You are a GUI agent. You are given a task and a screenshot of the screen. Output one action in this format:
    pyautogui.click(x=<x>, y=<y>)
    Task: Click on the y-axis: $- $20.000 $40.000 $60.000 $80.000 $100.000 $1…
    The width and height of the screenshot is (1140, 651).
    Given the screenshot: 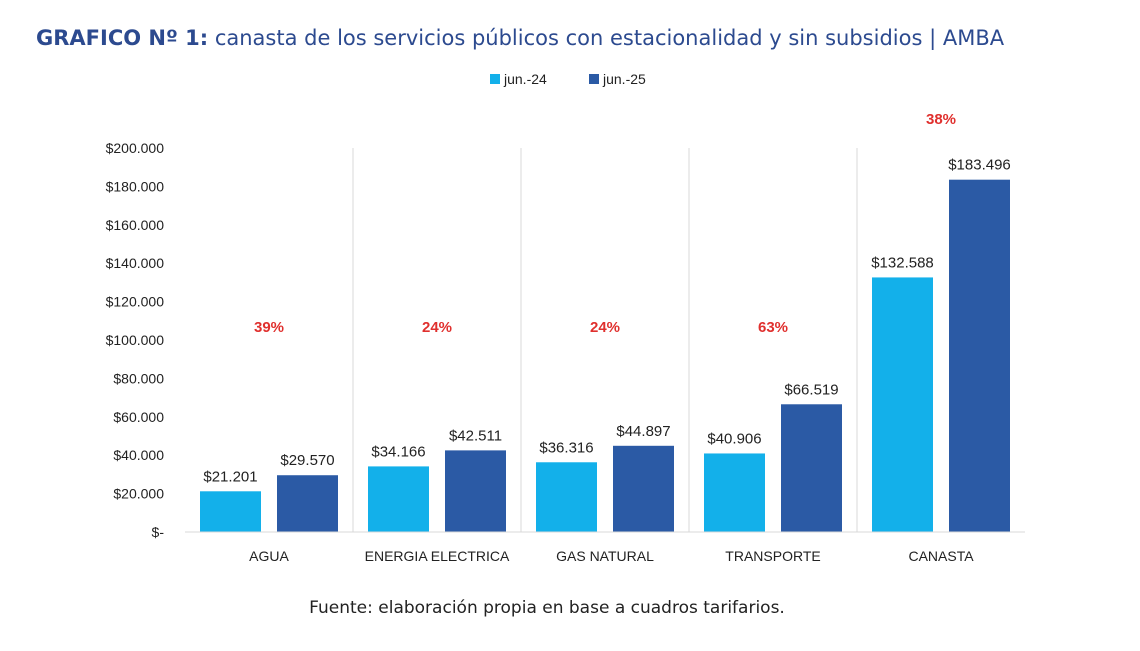 What is the action you would take?
    pyautogui.click(x=135, y=340)
    